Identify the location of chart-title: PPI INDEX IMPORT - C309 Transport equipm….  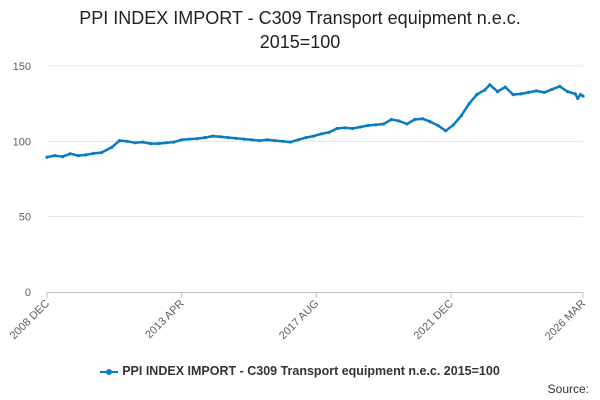
(300, 30).